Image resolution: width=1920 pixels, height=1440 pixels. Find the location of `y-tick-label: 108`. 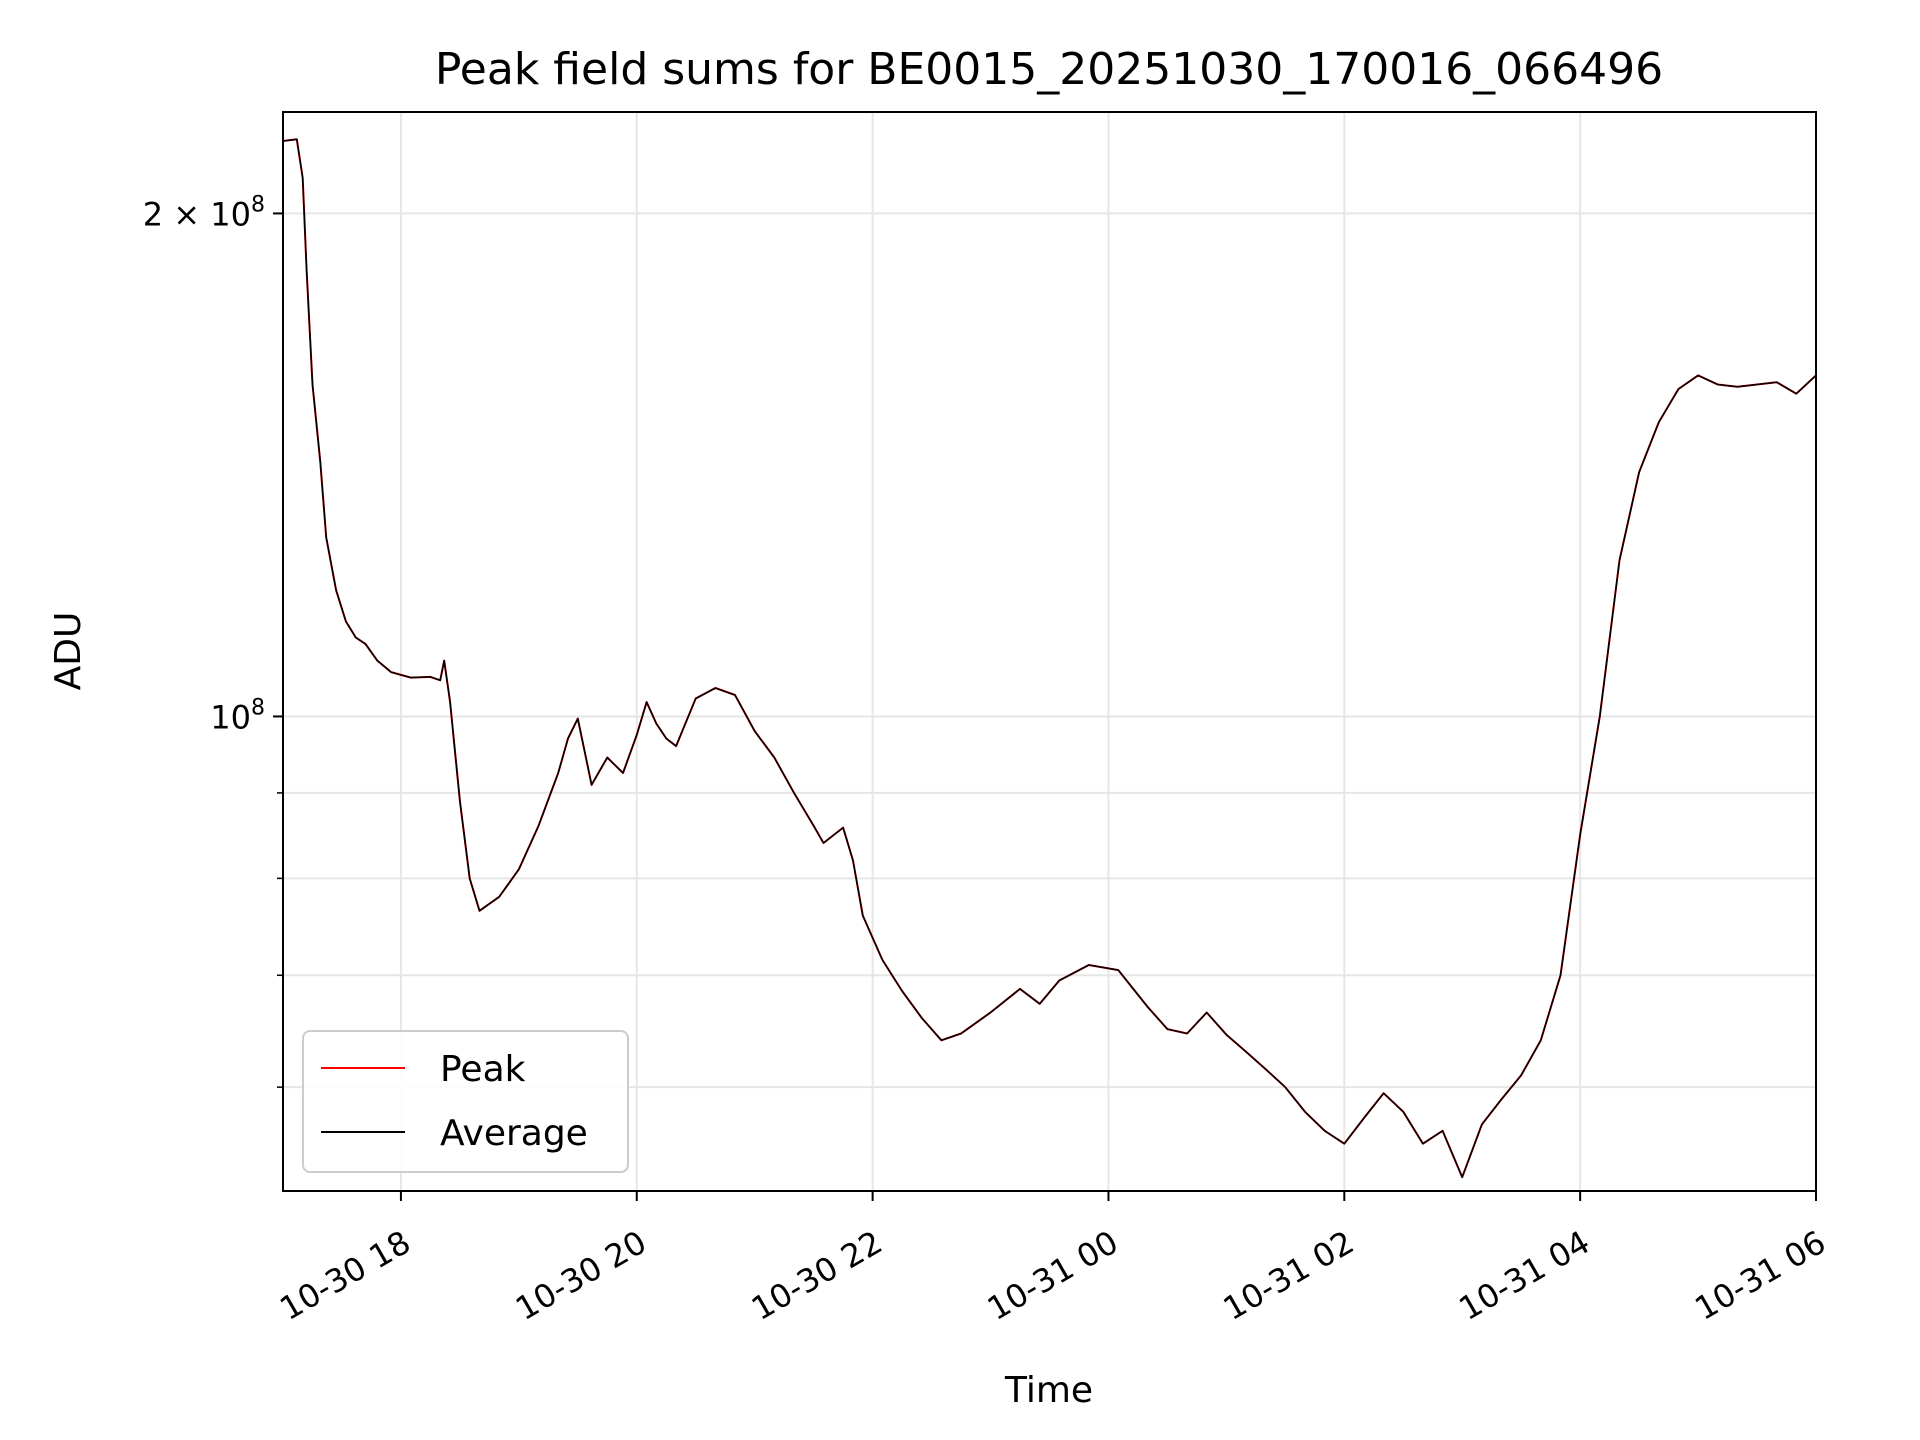

y-tick-label: 108 is located at coordinates (237, 715).